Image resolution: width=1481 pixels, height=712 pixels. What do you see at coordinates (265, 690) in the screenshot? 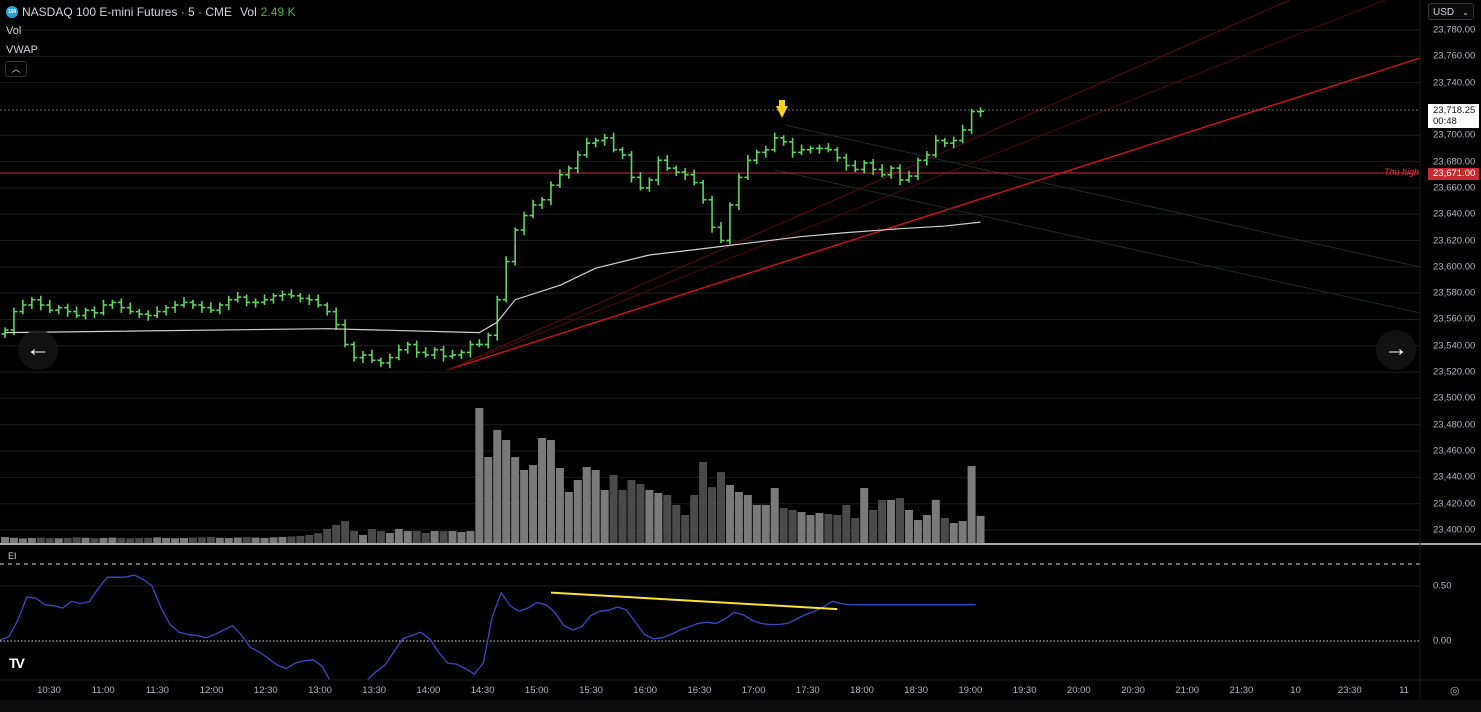
I see `time-axis-label: 12:30` at bounding box center [265, 690].